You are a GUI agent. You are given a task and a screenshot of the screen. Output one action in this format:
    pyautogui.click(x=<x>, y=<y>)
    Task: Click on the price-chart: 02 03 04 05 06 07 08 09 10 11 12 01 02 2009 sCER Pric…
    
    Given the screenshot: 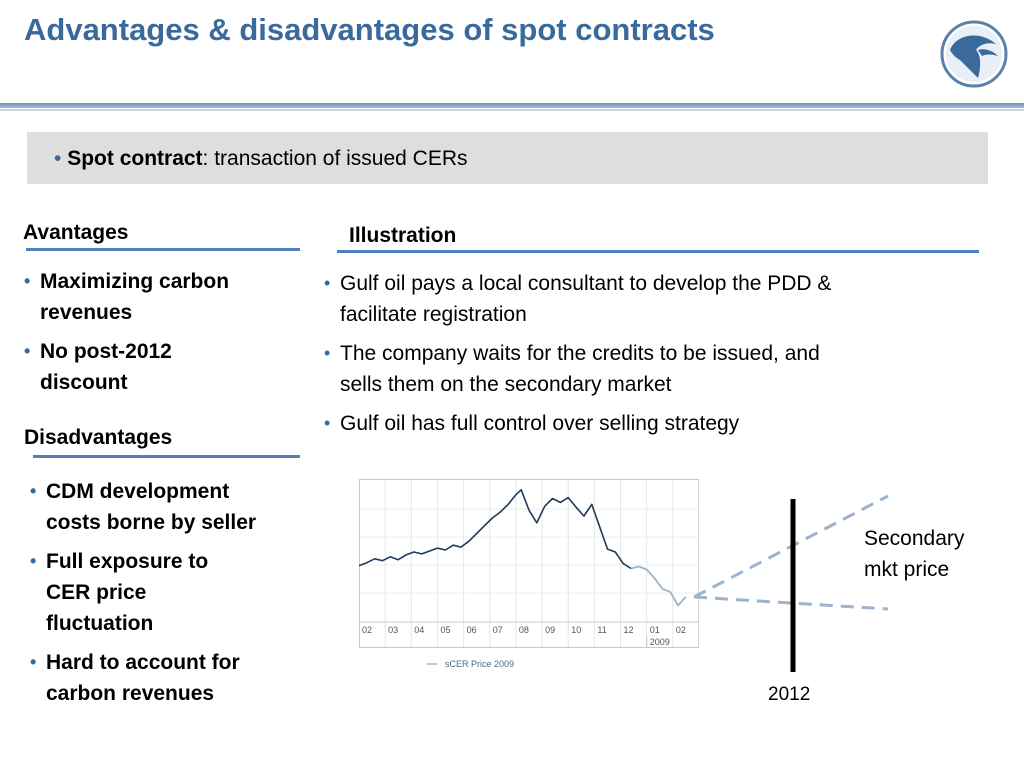 What is the action you would take?
    pyautogui.click(x=529, y=574)
    